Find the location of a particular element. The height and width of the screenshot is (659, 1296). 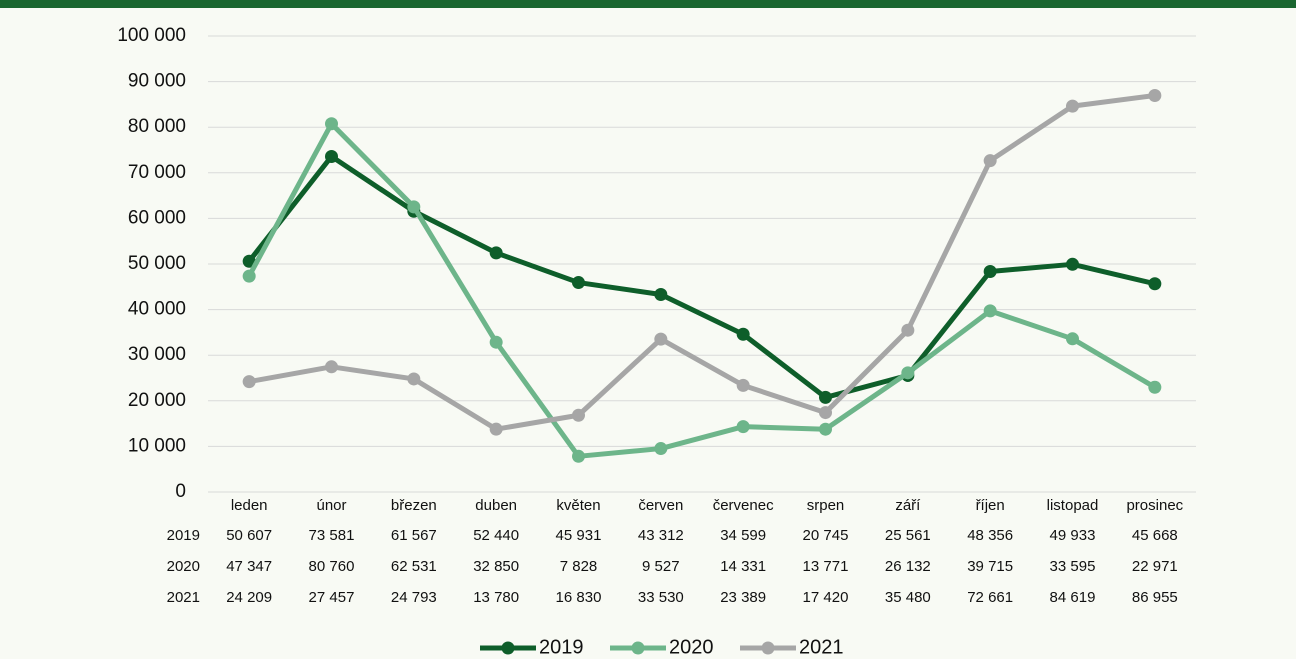

x-tick-label: listopad is located at coordinates (1073, 505).